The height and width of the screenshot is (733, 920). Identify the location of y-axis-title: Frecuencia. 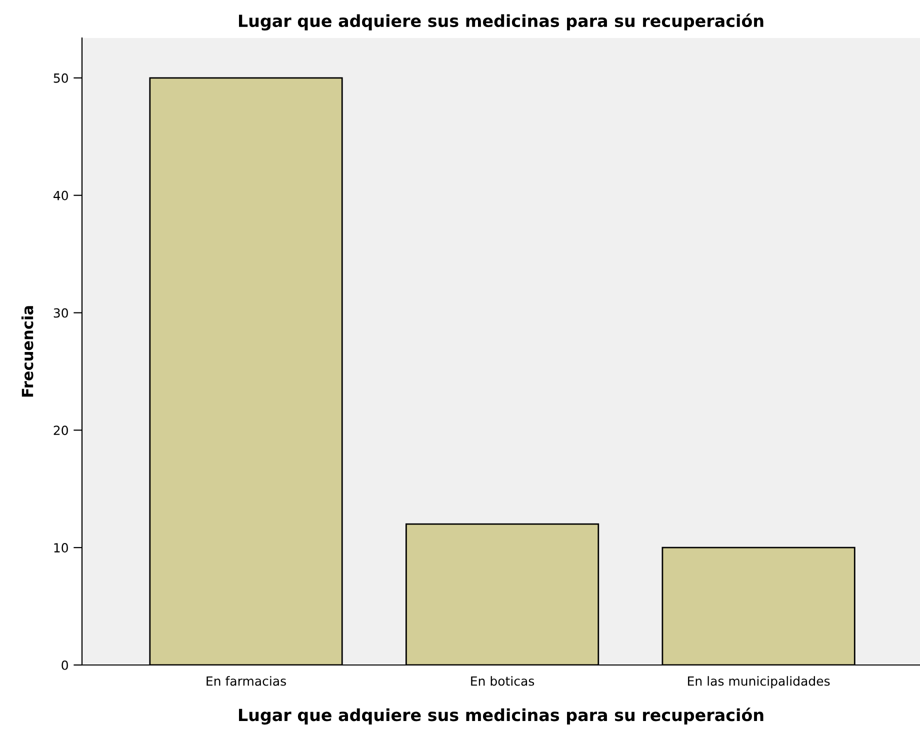
(27, 351).